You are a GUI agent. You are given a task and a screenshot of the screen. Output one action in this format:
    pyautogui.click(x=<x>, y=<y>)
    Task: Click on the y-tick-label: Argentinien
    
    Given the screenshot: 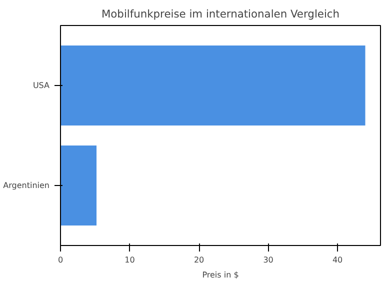 What is the action you would take?
    pyautogui.click(x=26, y=185)
    